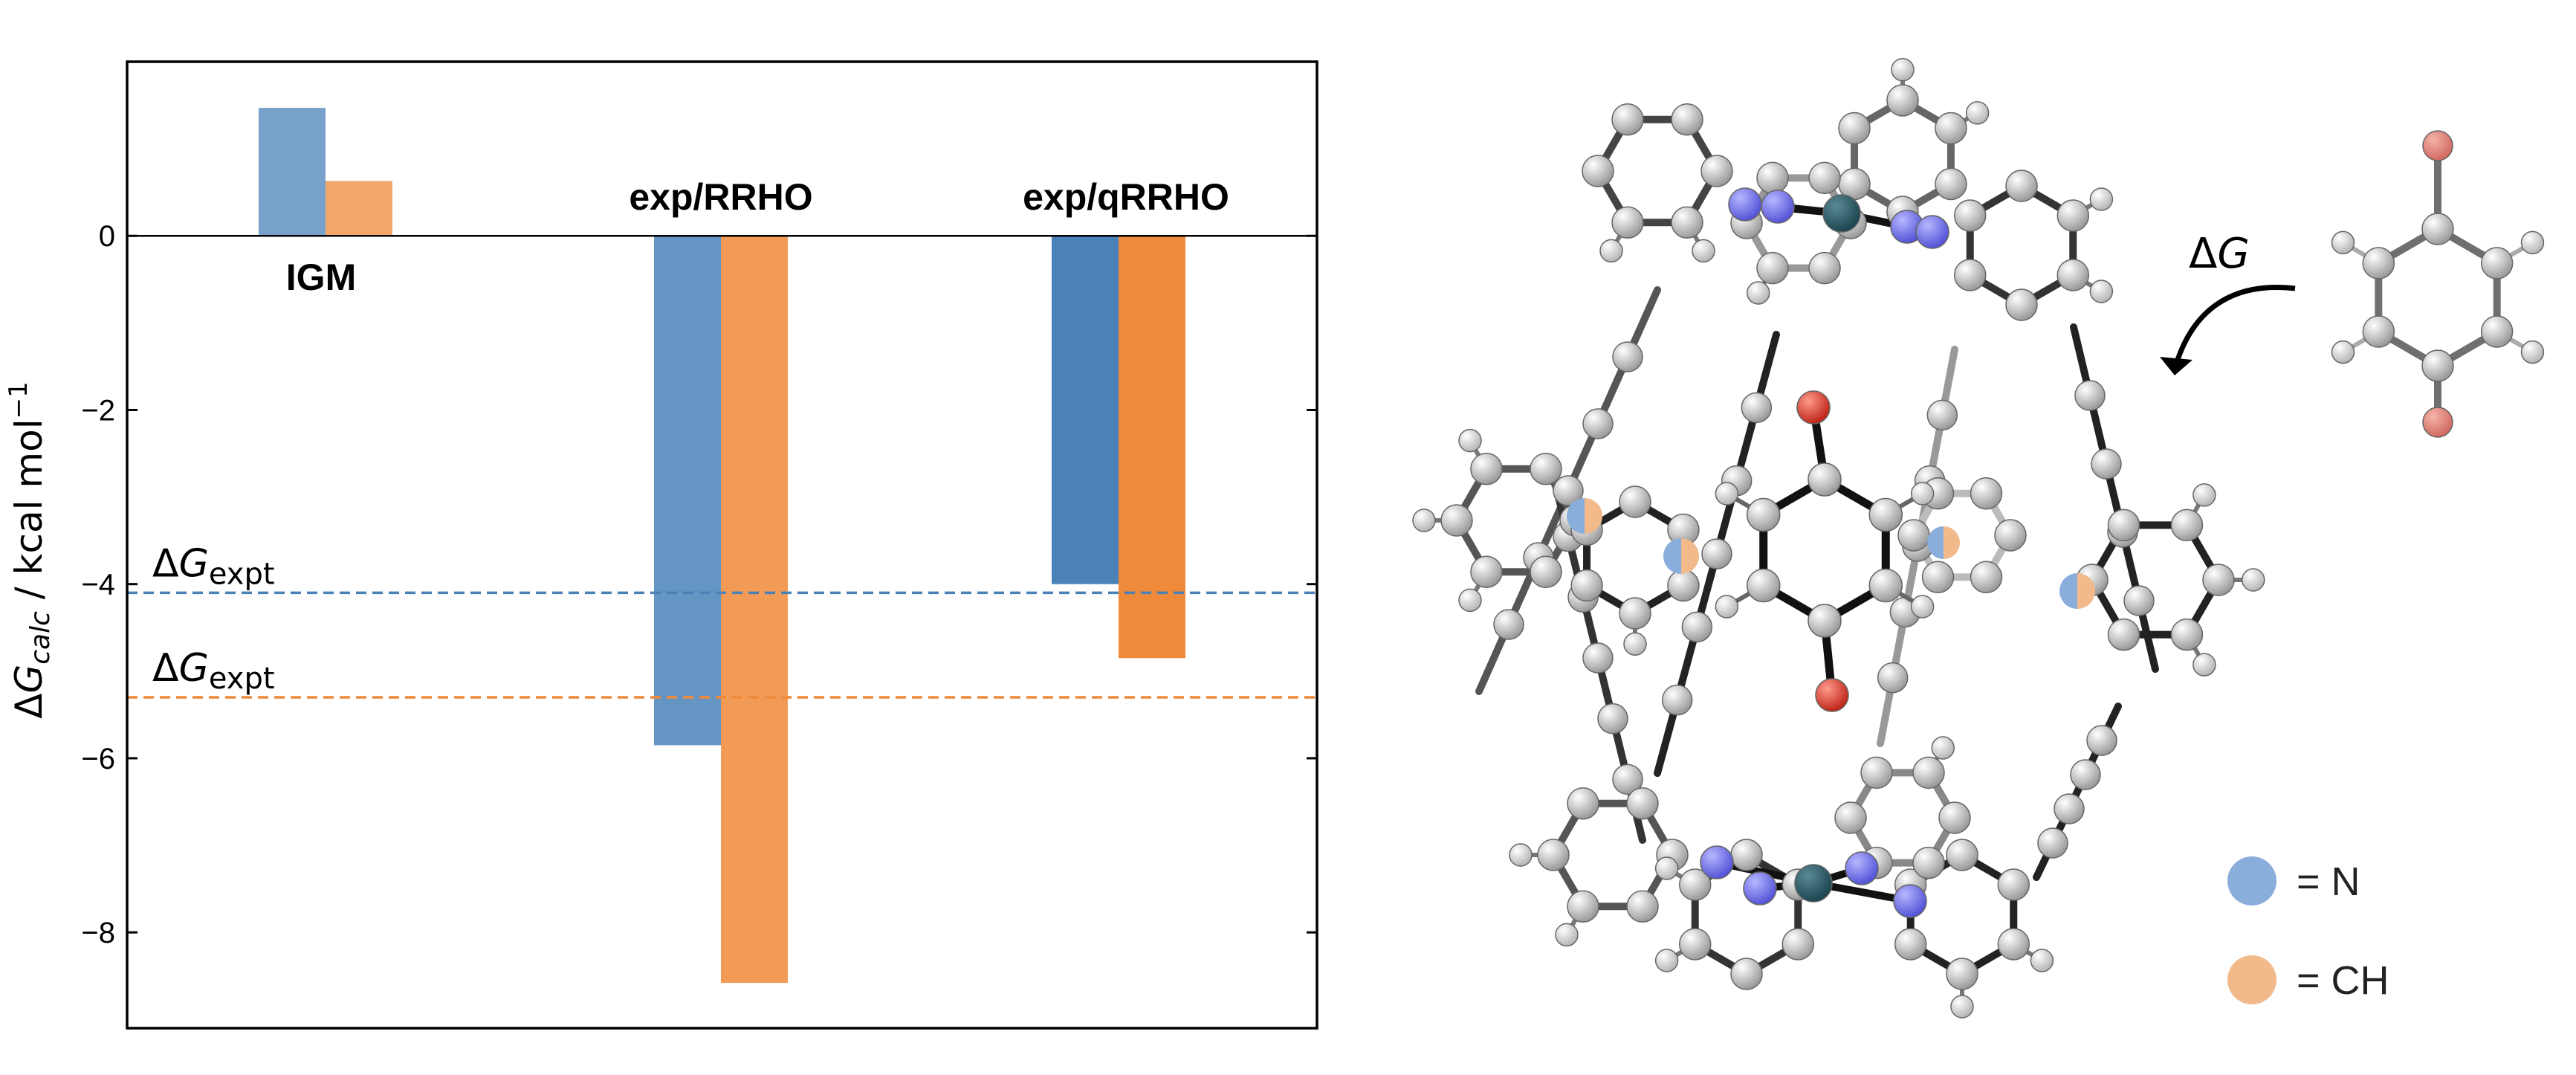  What do you see at coordinates (98, 585) in the screenshot?
I see `y-tick-label: −4` at bounding box center [98, 585].